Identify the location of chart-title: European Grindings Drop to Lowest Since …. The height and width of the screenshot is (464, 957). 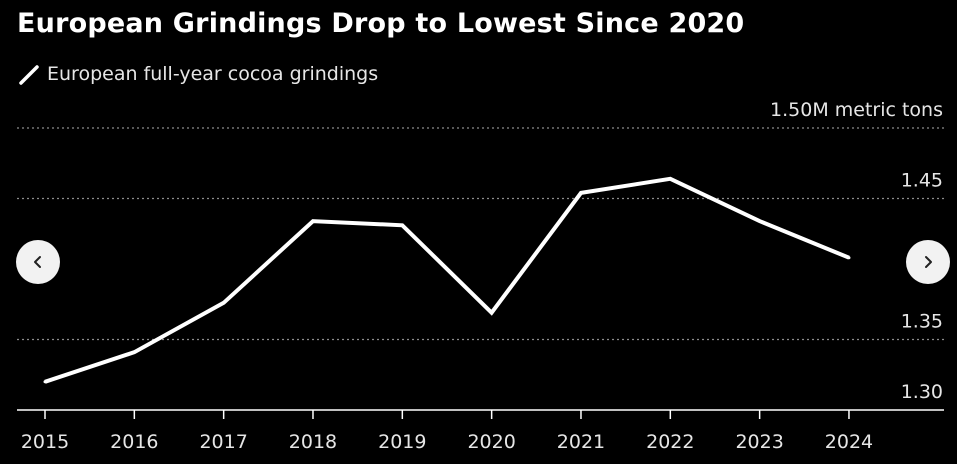
(381, 23).